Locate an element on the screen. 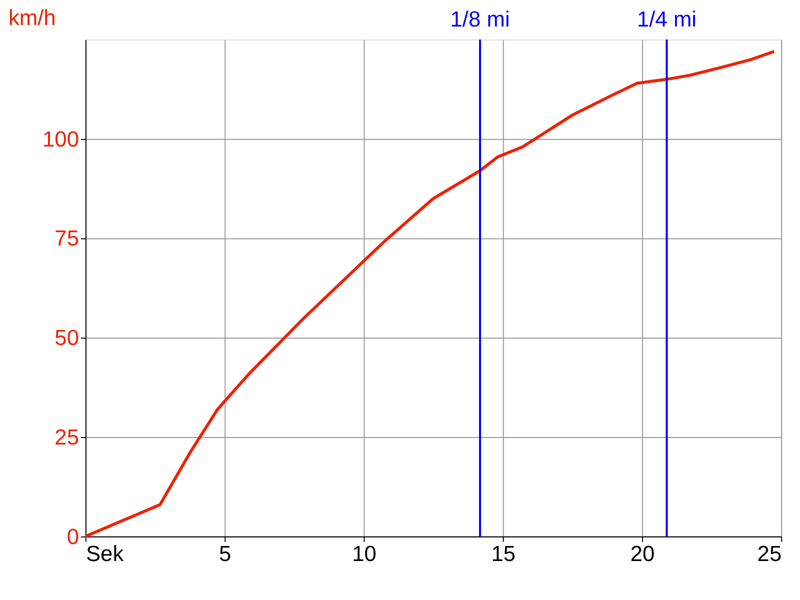 This screenshot has height=600, width=800. y-tick-label: 75 is located at coordinates (67, 238).